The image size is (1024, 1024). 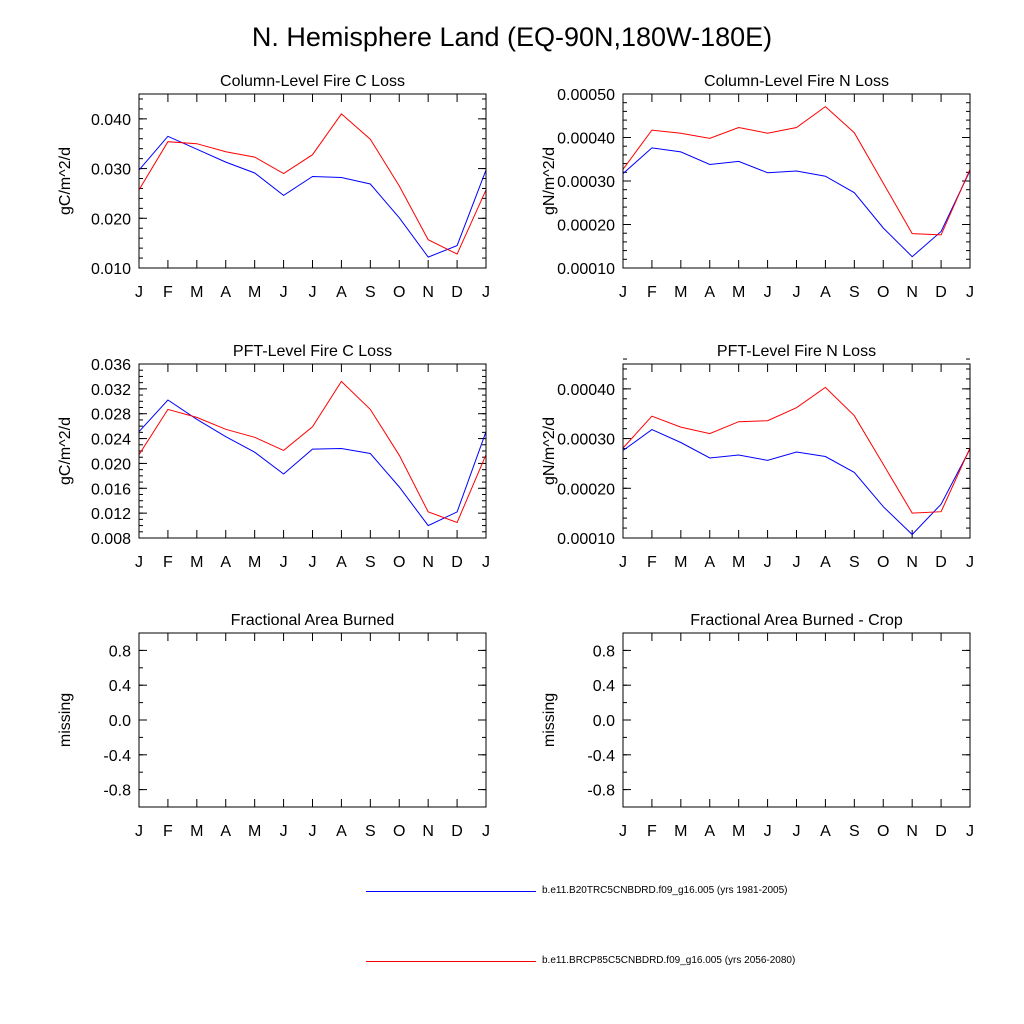 I want to click on y-tick-label: 0.024, so click(x=111, y=440).